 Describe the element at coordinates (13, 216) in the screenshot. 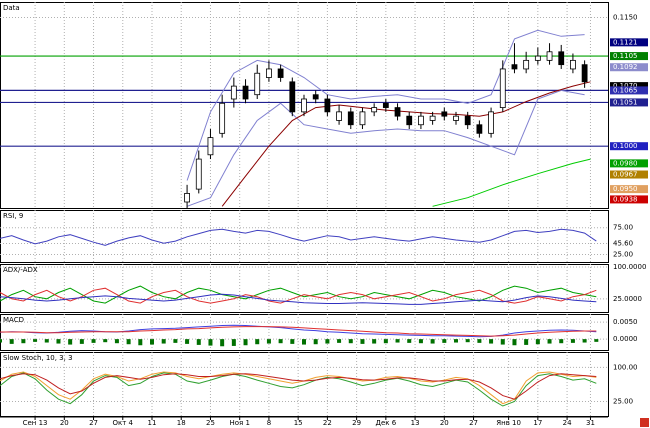

I see `pane-title: RSI, 9` at that location.